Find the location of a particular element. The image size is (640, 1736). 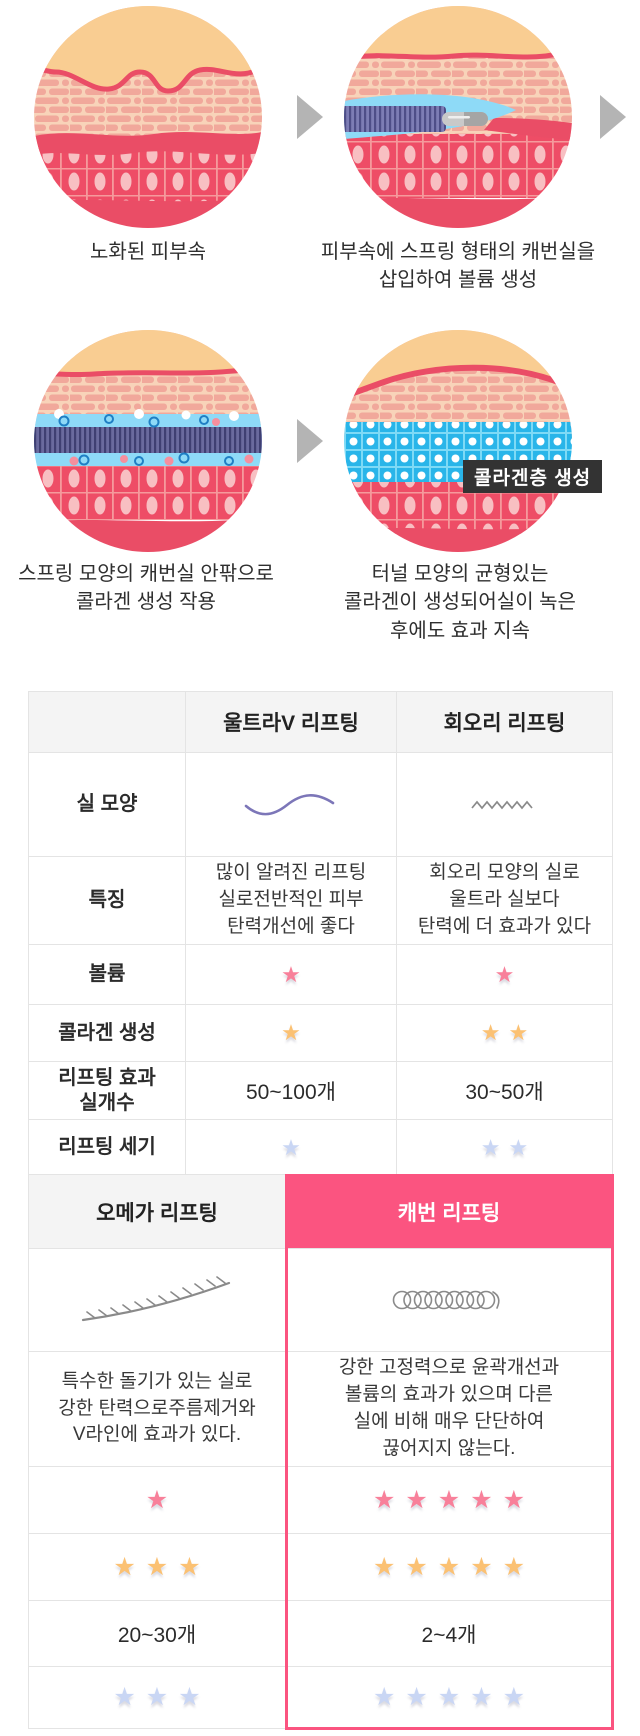

cavern-volume-stars: ★ ★ ★ ★ ★ is located at coordinates (449, 1500).